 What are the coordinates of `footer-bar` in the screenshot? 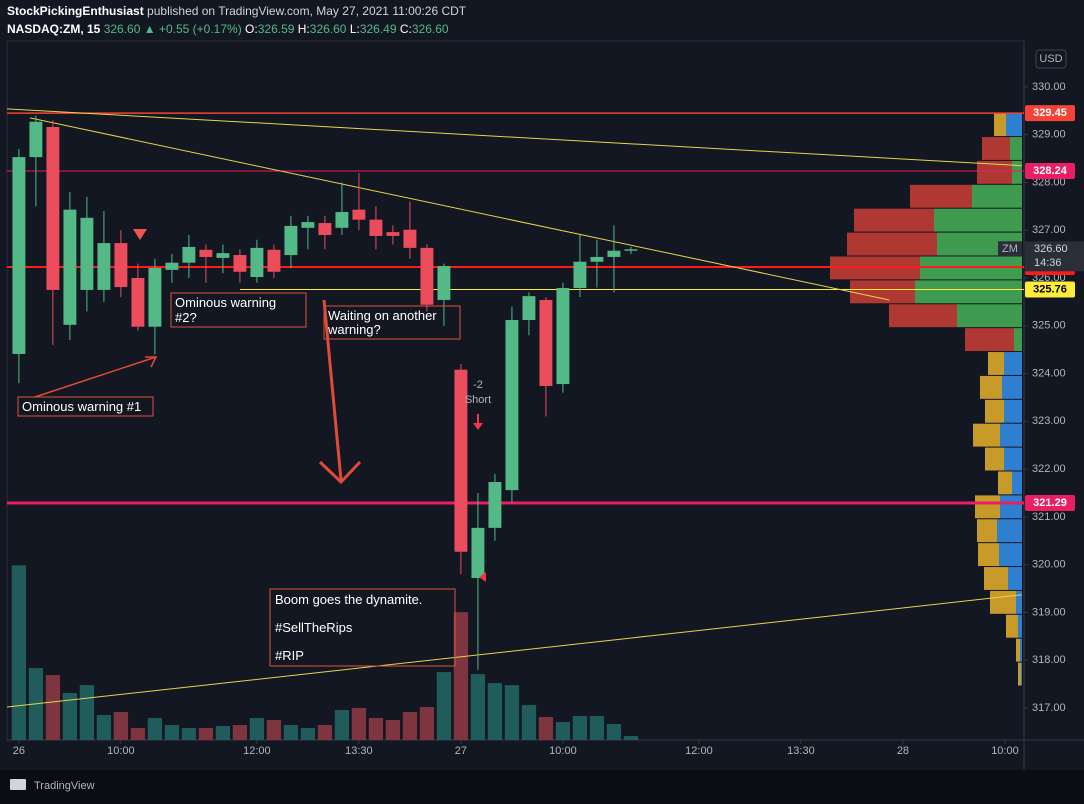 It's located at (542, 787).